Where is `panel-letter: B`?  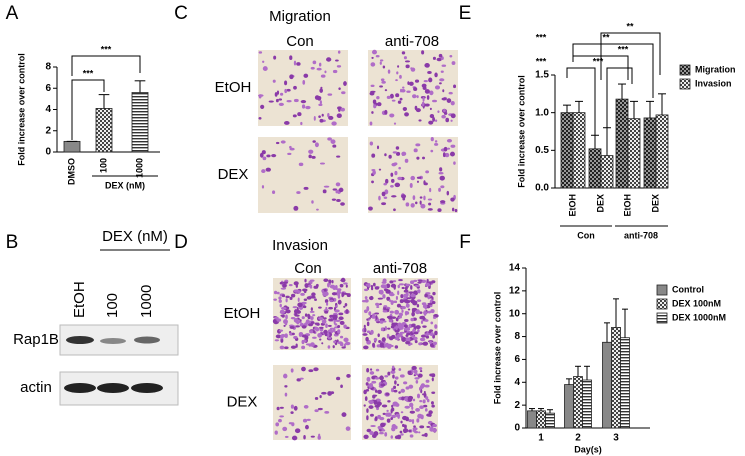 panel-letter: B is located at coordinates (12, 242).